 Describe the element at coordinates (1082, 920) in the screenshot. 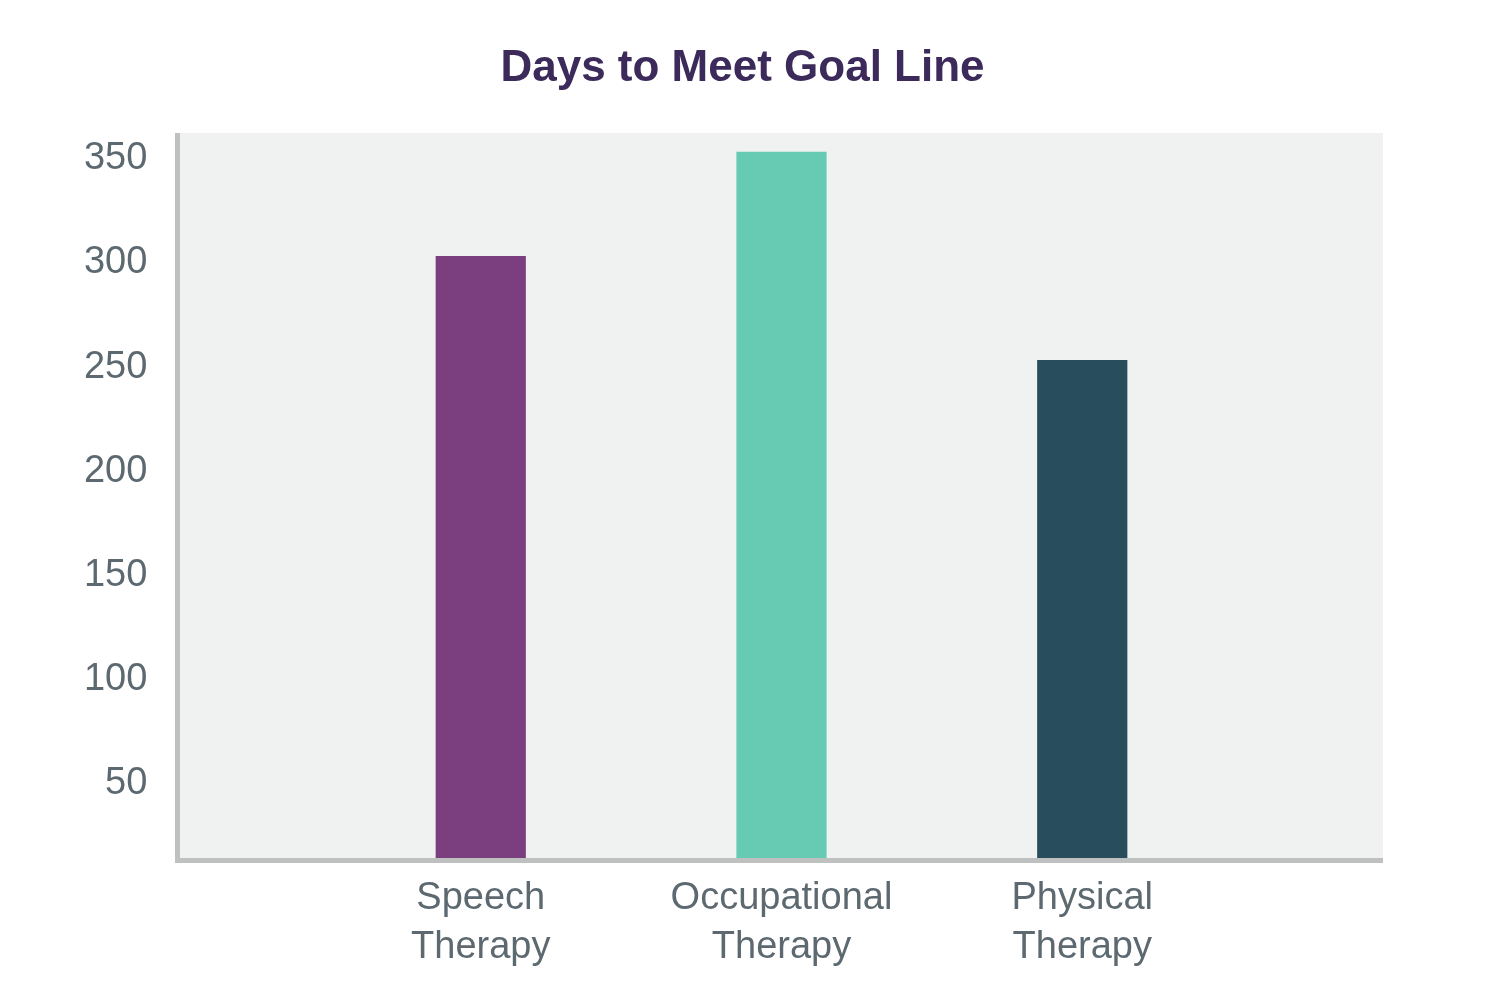

I see `x-tick-label: Physical Therapy` at that location.